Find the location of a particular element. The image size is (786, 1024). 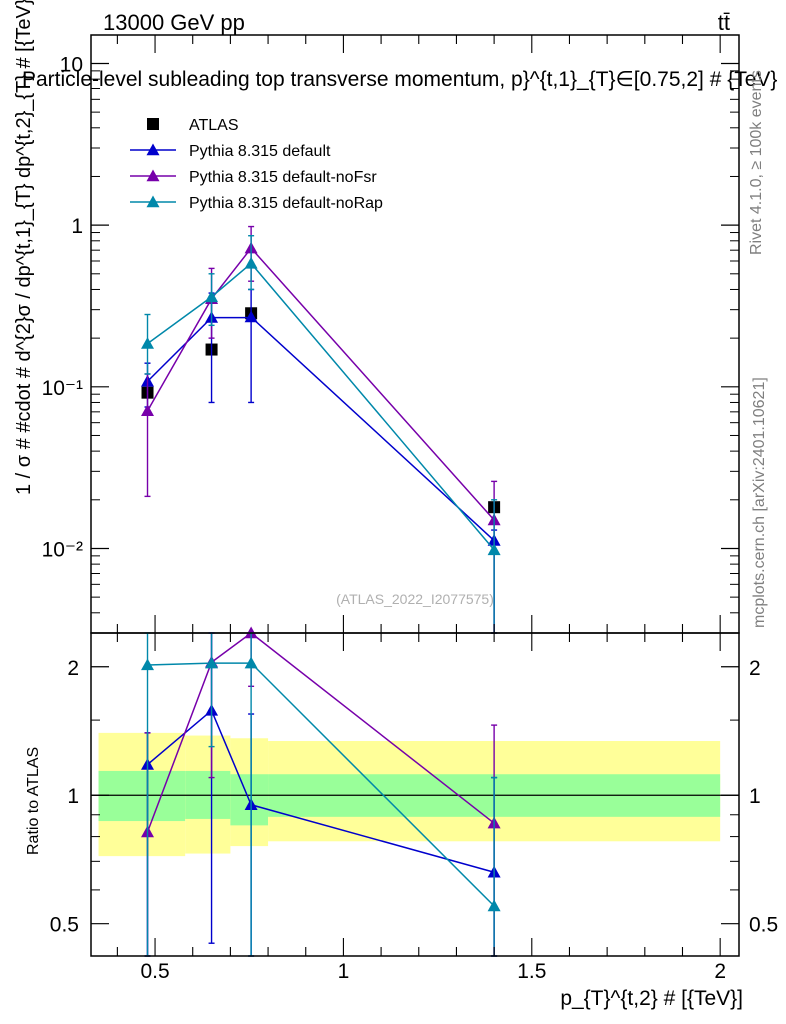

legend-label-atlas: ATLAS is located at coordinates (214, 125).